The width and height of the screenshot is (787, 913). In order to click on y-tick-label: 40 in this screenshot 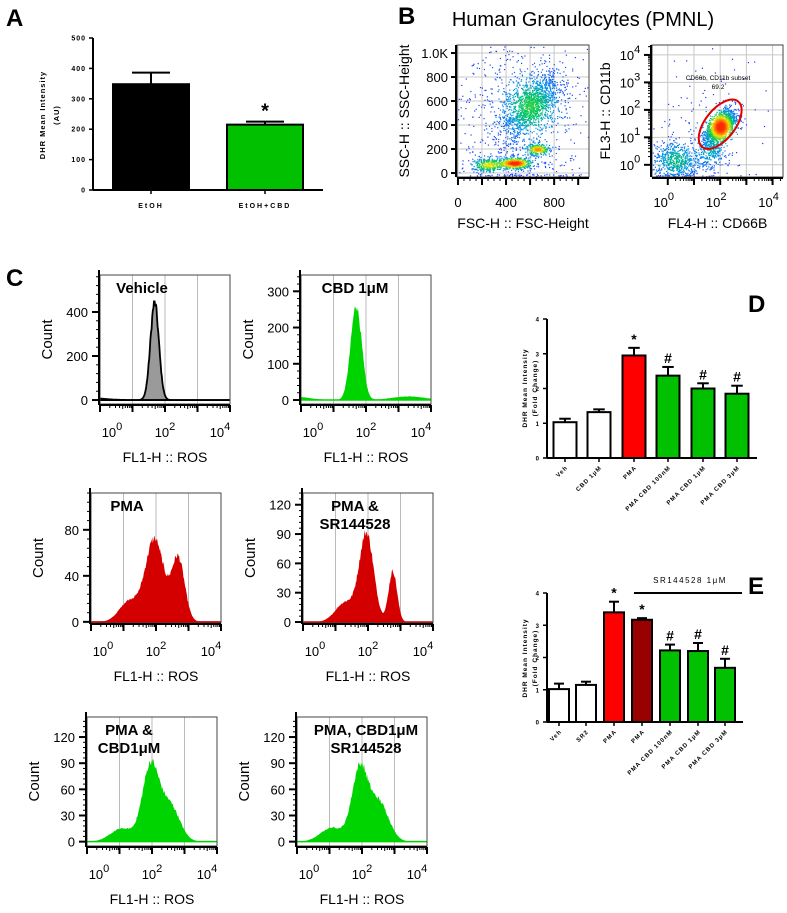, I will do `click(72, 576)`.